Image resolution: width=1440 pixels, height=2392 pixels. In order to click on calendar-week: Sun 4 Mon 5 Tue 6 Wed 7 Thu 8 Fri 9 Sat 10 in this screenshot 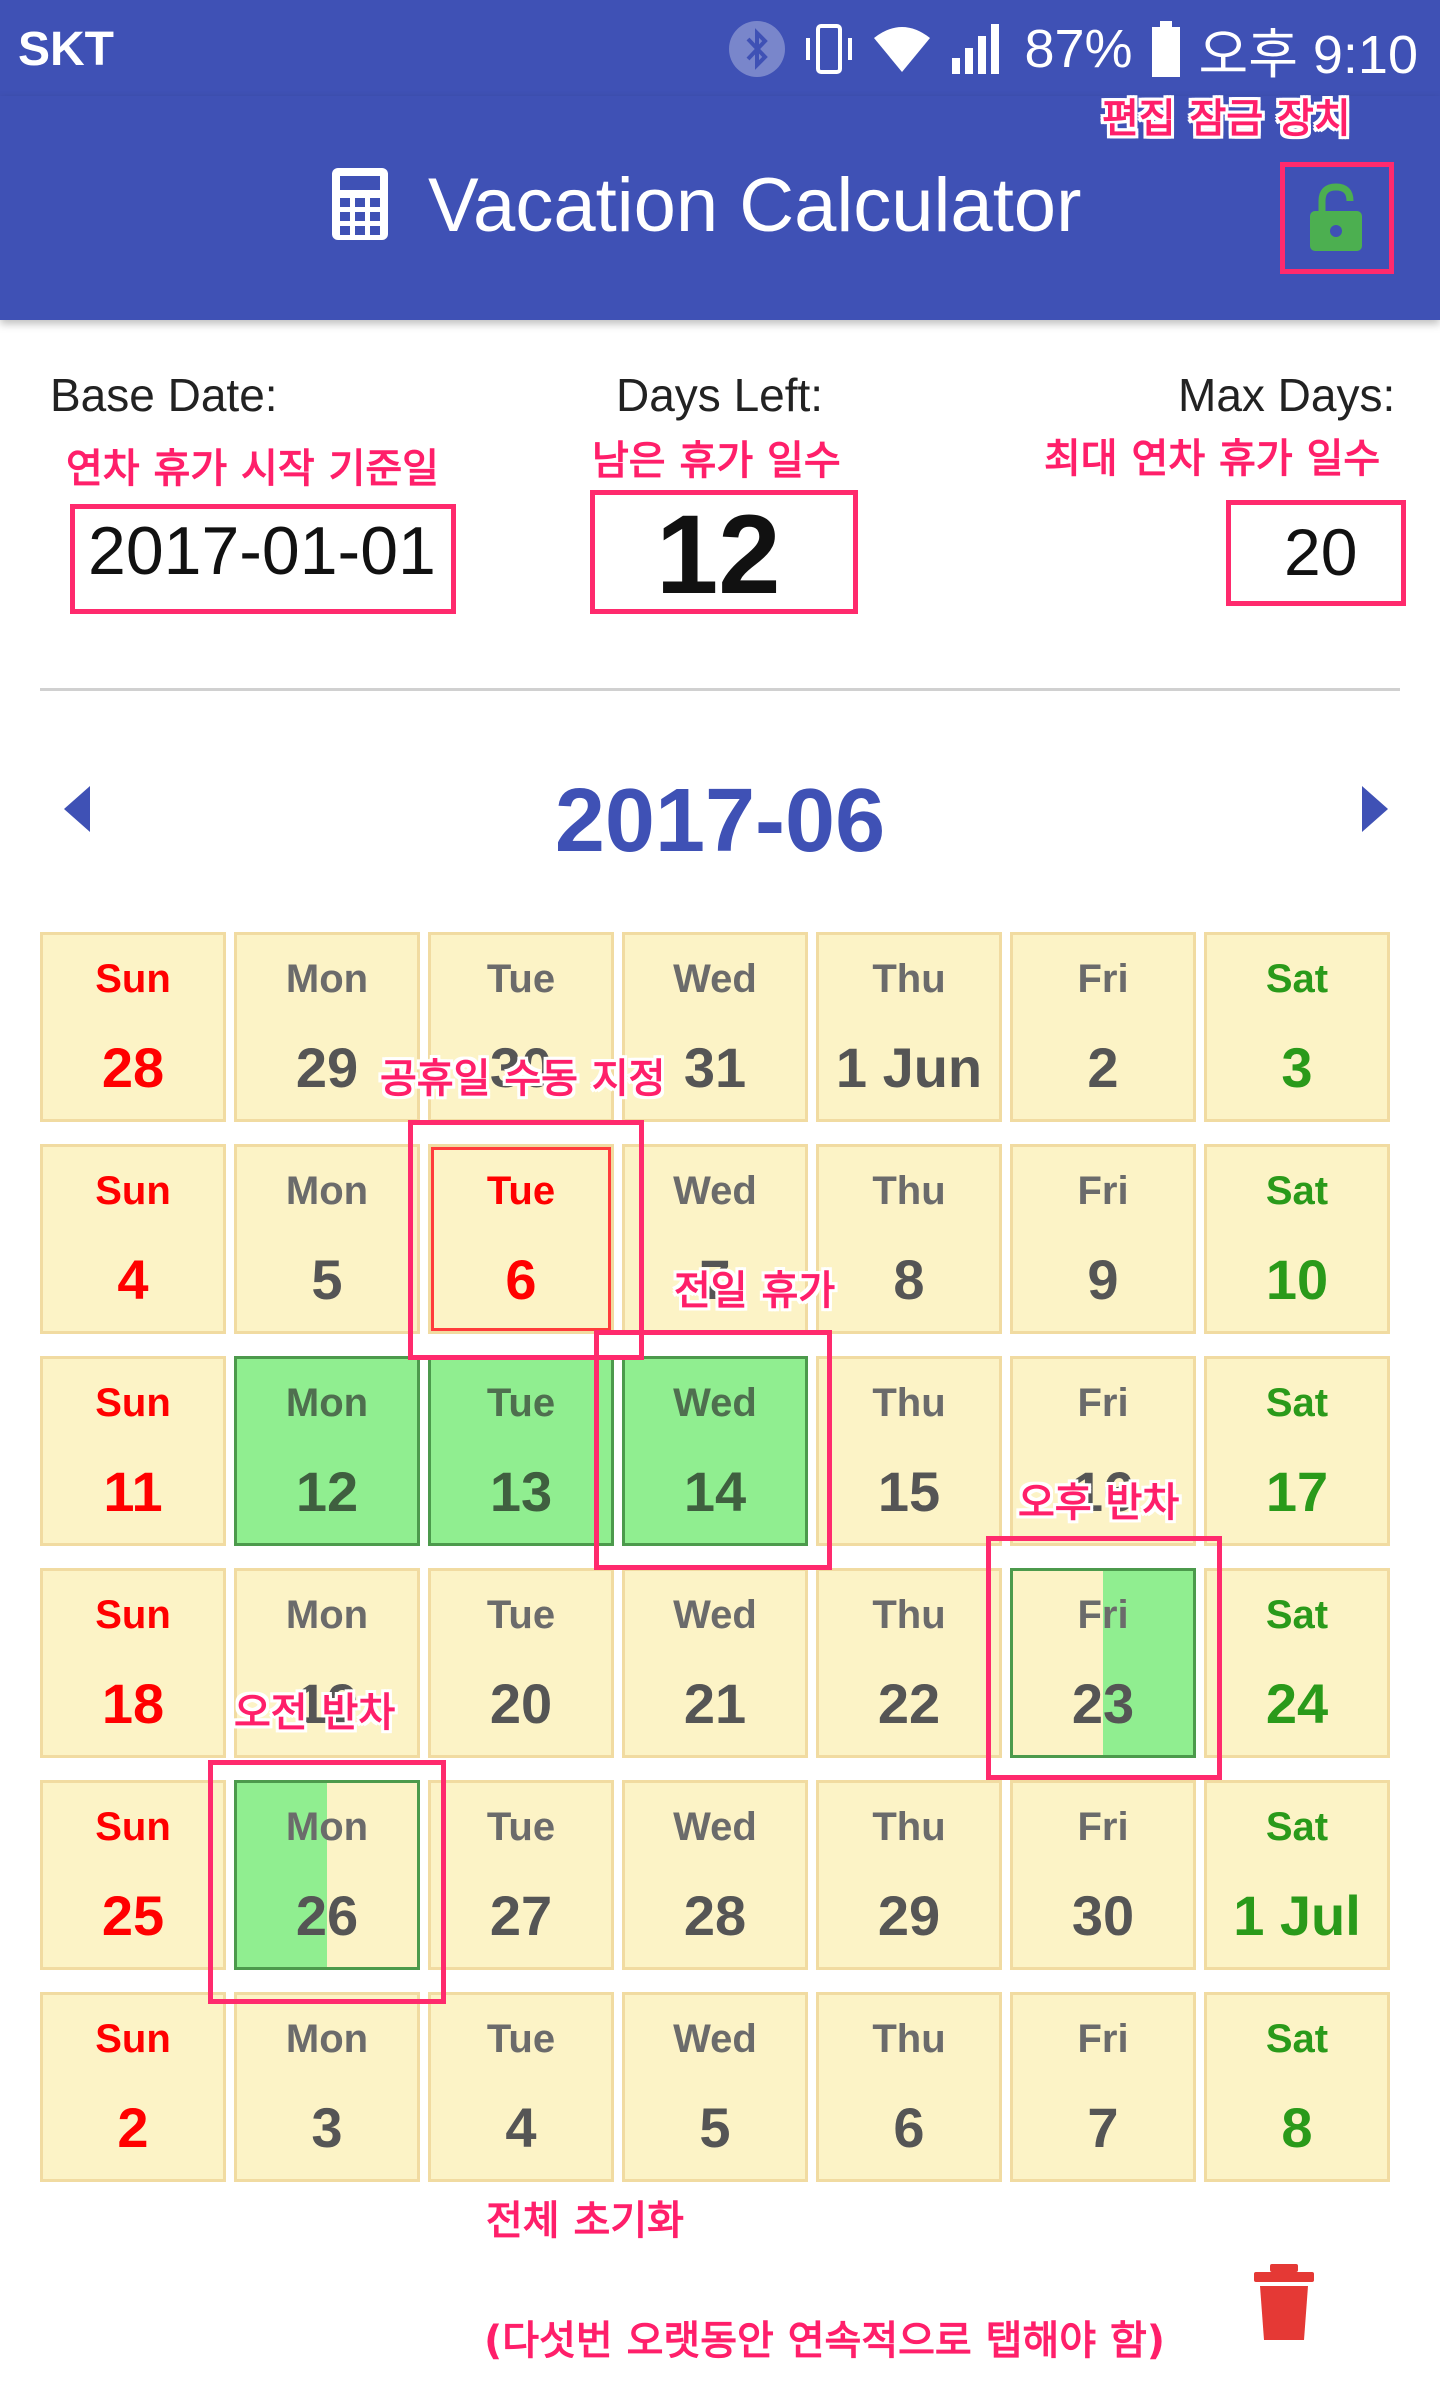, I will do `click(720, 1242)`.